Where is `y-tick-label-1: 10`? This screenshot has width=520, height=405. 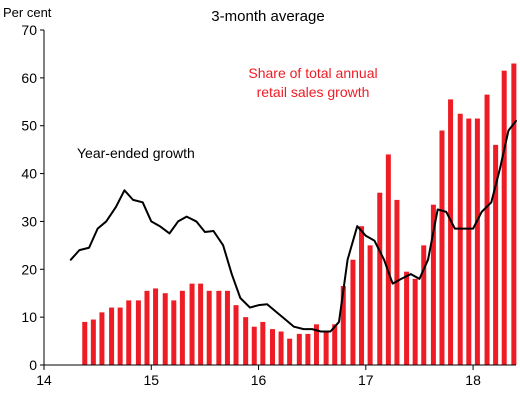 y-tick-label-1: 10 is located at coordinates (29, 317).